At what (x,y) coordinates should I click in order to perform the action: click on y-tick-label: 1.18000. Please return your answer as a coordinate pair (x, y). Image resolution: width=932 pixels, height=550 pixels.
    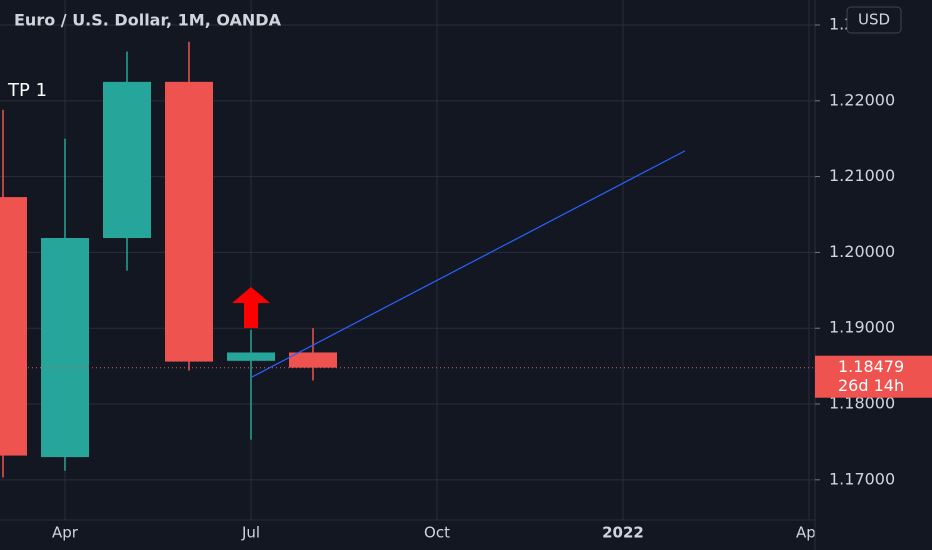
    Looking at the image, I should click on (862, 403).